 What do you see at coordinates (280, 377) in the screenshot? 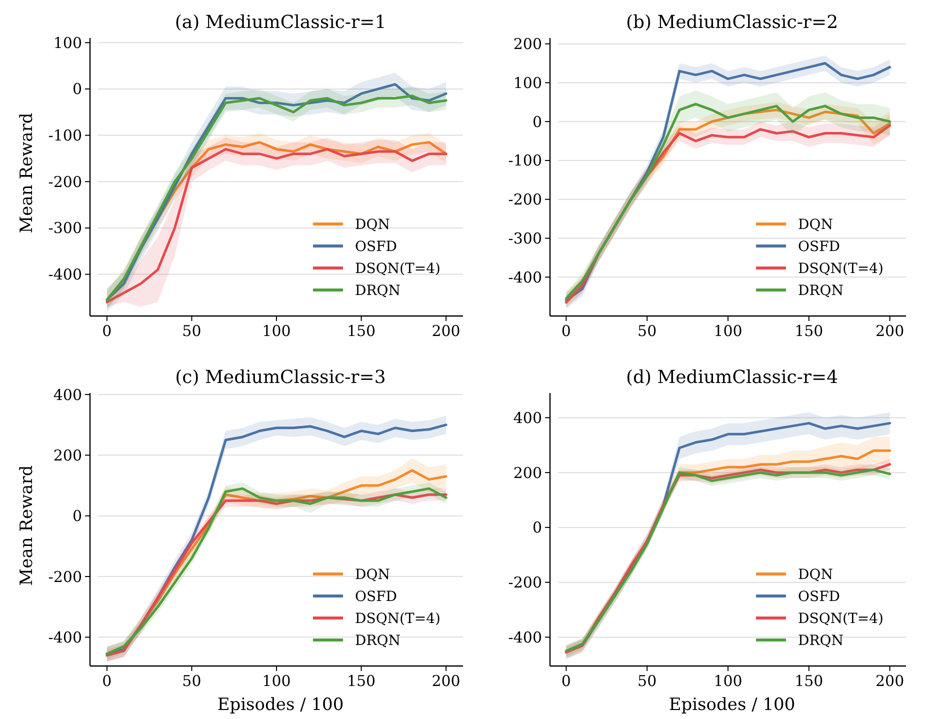
I see `chart-title: (c) MediumClassic-r=3` at bounding box center [280, 377].